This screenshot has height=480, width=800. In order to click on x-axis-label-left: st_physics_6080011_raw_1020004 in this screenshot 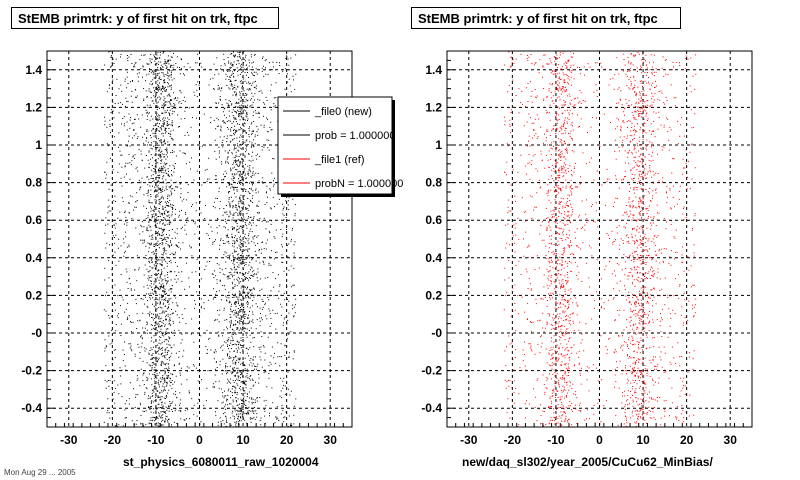, I will do `click(221, 462)`.